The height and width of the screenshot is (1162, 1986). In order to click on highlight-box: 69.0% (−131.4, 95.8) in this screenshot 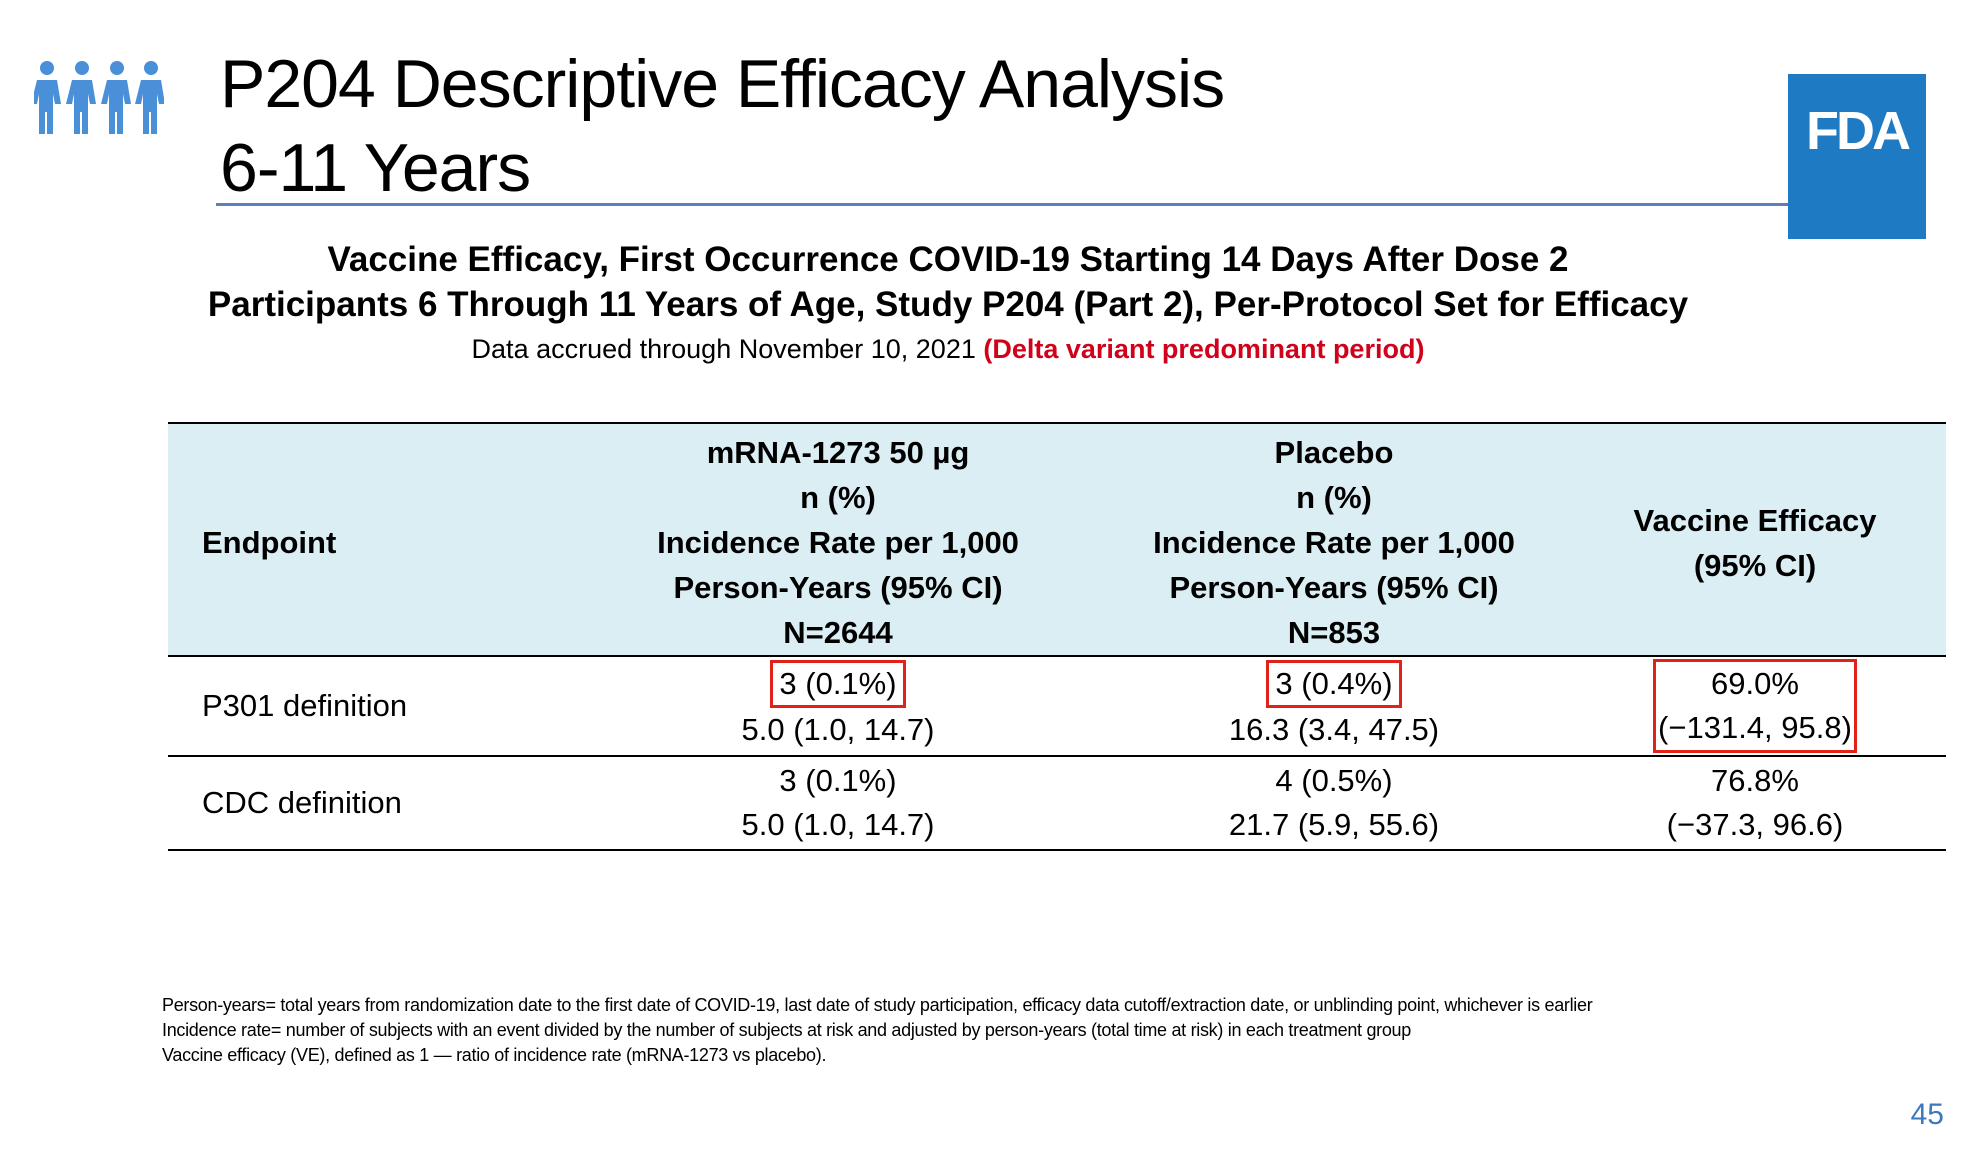, I will do `click(1755, 706)`.